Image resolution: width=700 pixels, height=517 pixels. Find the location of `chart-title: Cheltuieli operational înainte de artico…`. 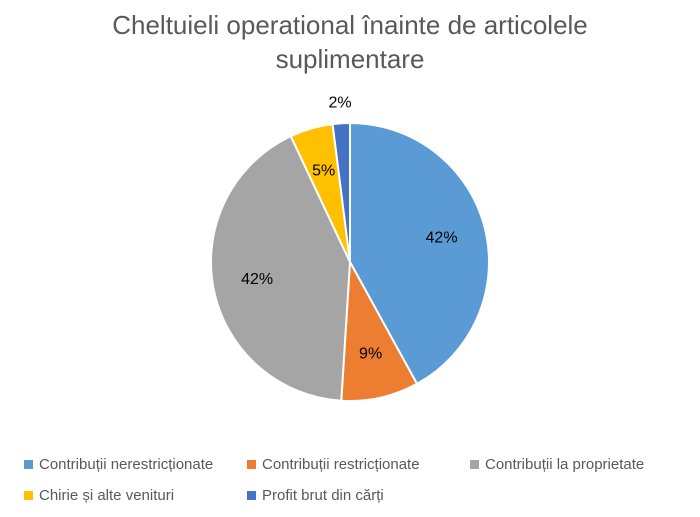

chart-title: Cheltuieli operational înainte de artico… is located at coordinates (350, 42).